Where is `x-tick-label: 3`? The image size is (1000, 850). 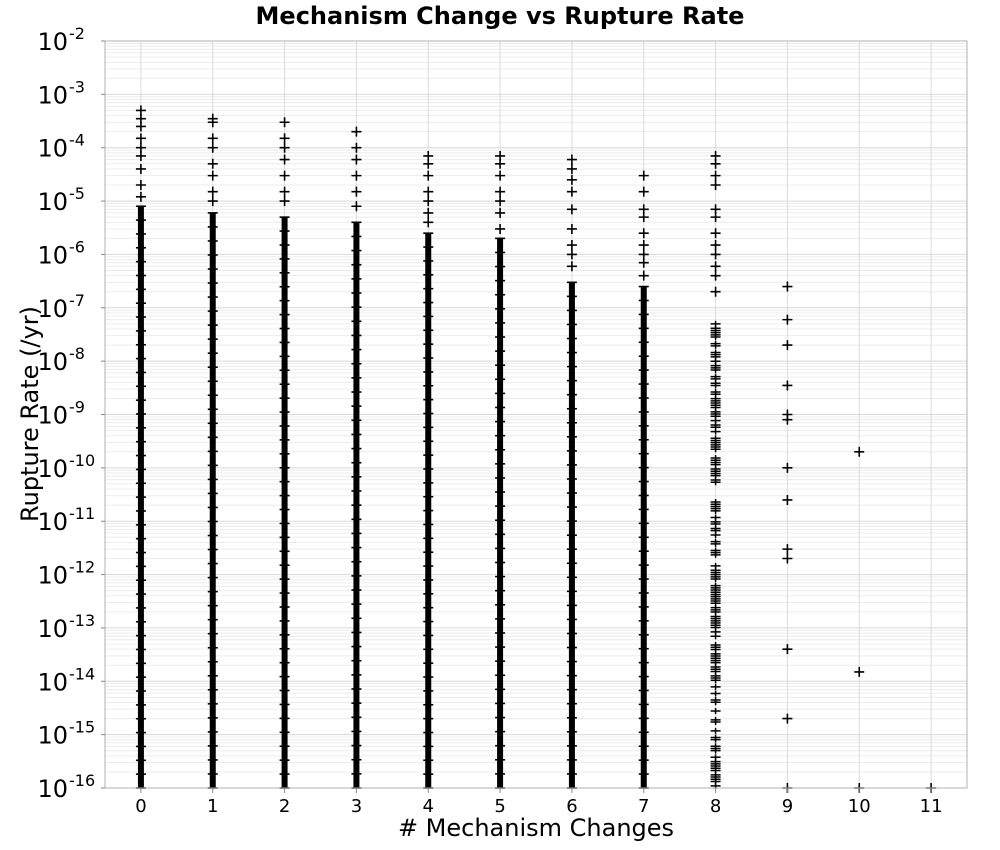 x-tick-label: 3 is located at coordinates (356, 806).